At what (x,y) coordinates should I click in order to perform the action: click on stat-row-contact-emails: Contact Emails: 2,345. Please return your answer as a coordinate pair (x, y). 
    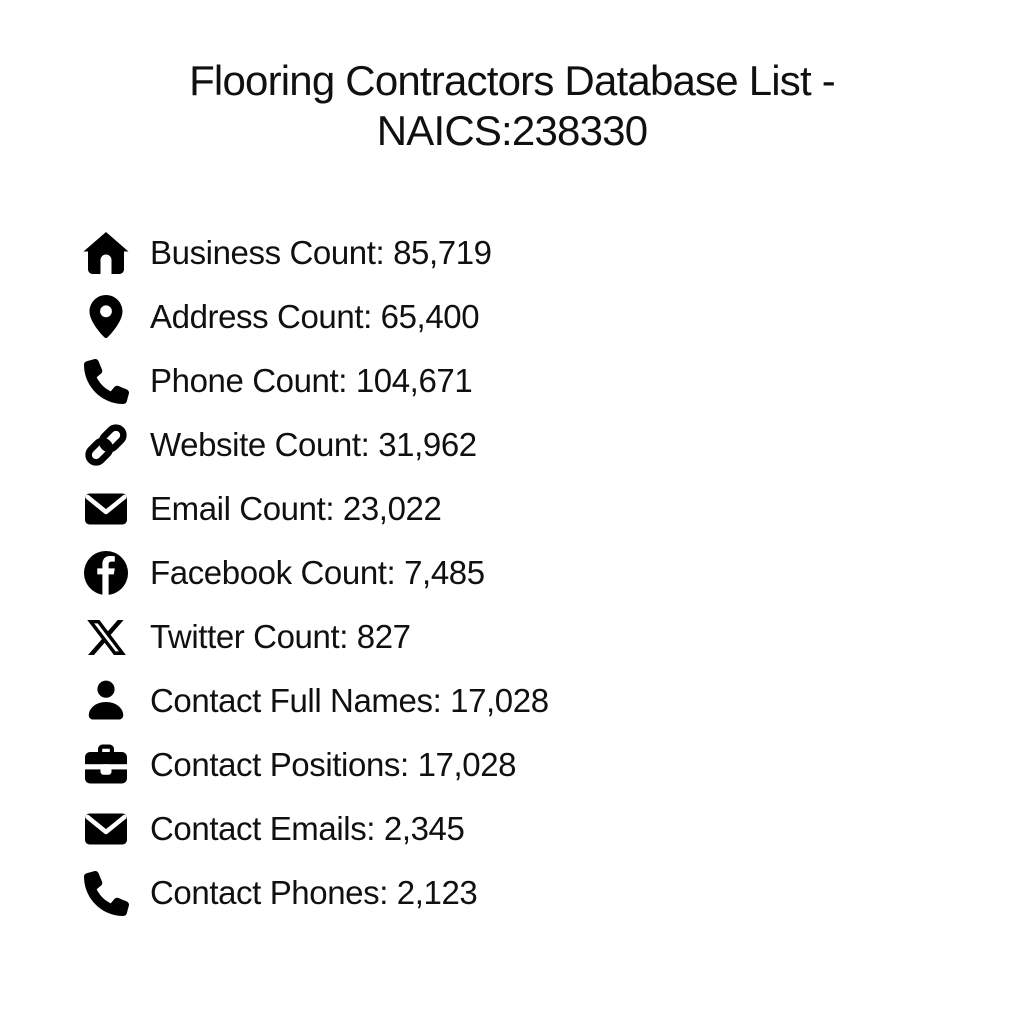
    Looking at the image, I should click on (553, 829).